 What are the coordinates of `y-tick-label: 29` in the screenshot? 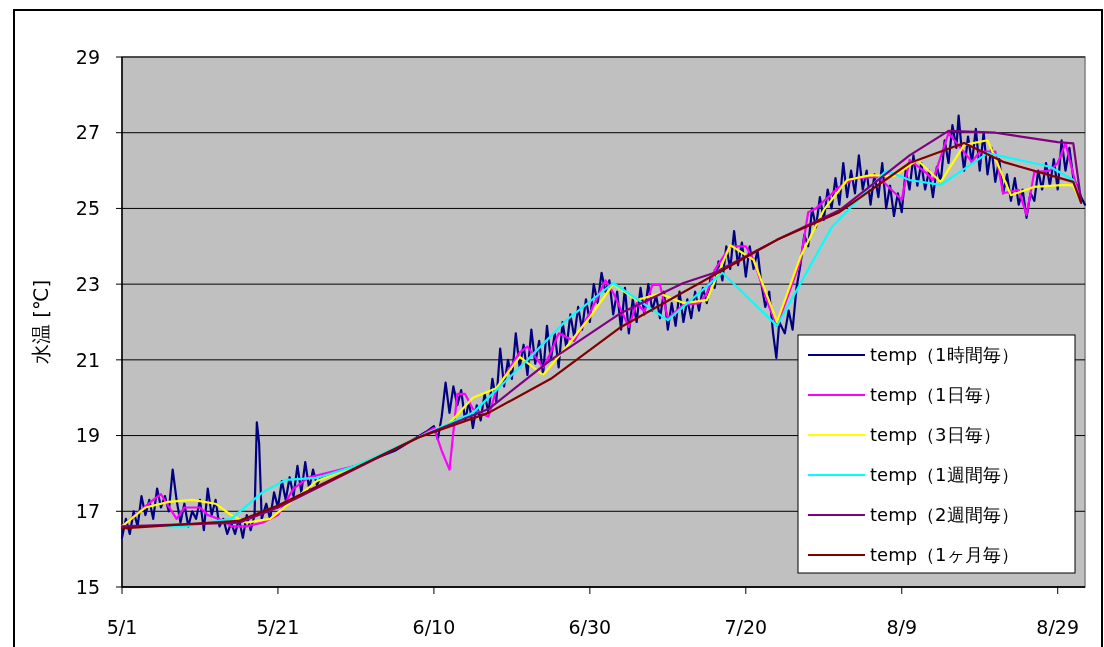 It's located at (87, 56).